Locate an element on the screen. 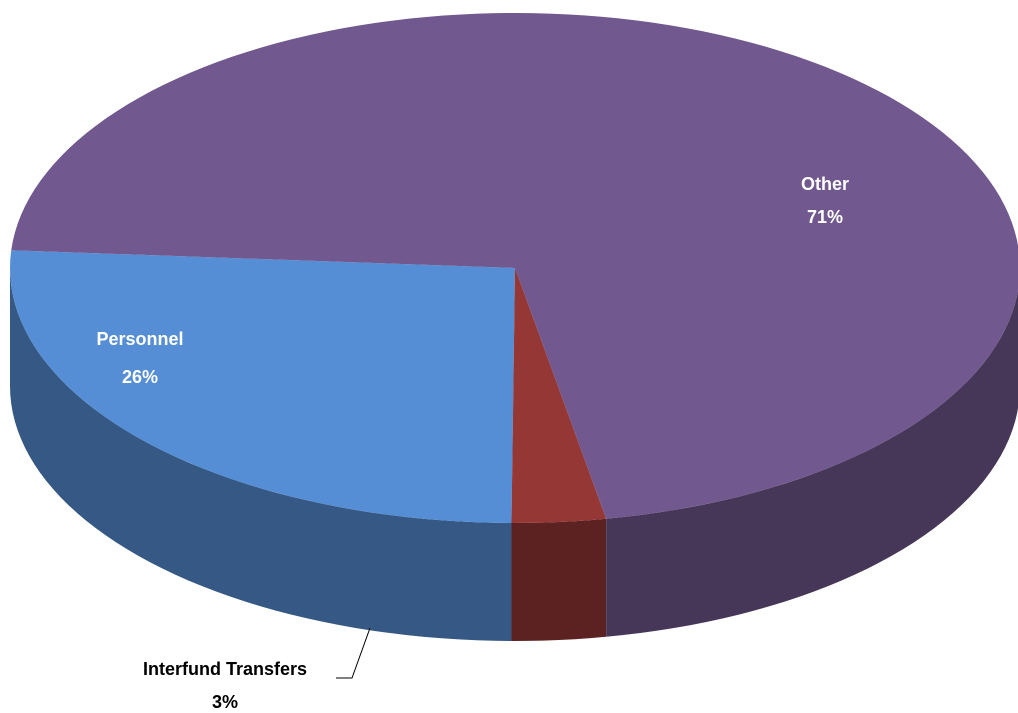 This screenshot has width=1018, height=713. pie-side is located at coordinates (559, 579).